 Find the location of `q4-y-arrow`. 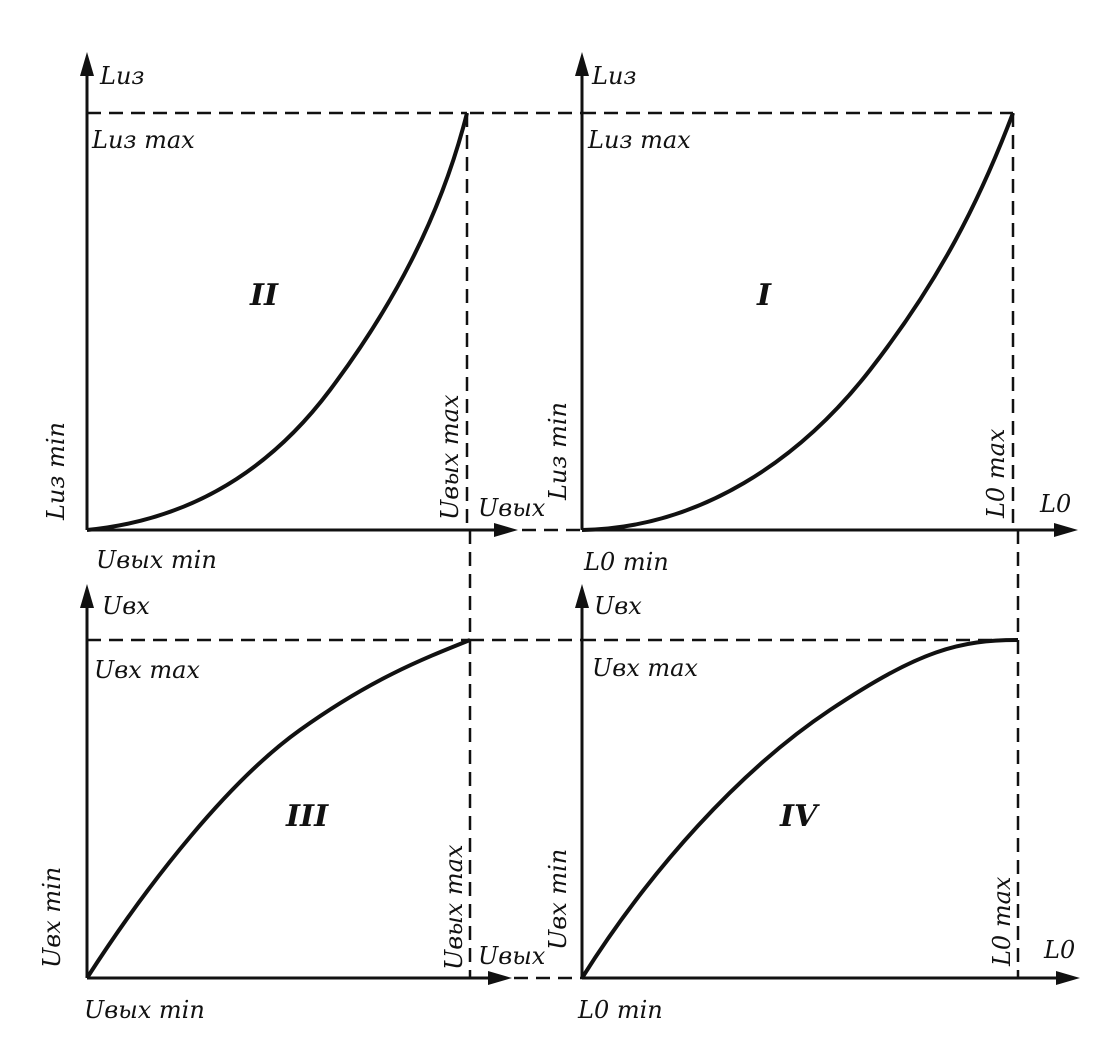

q4-y-arrow is located at coordinates (582, 596).